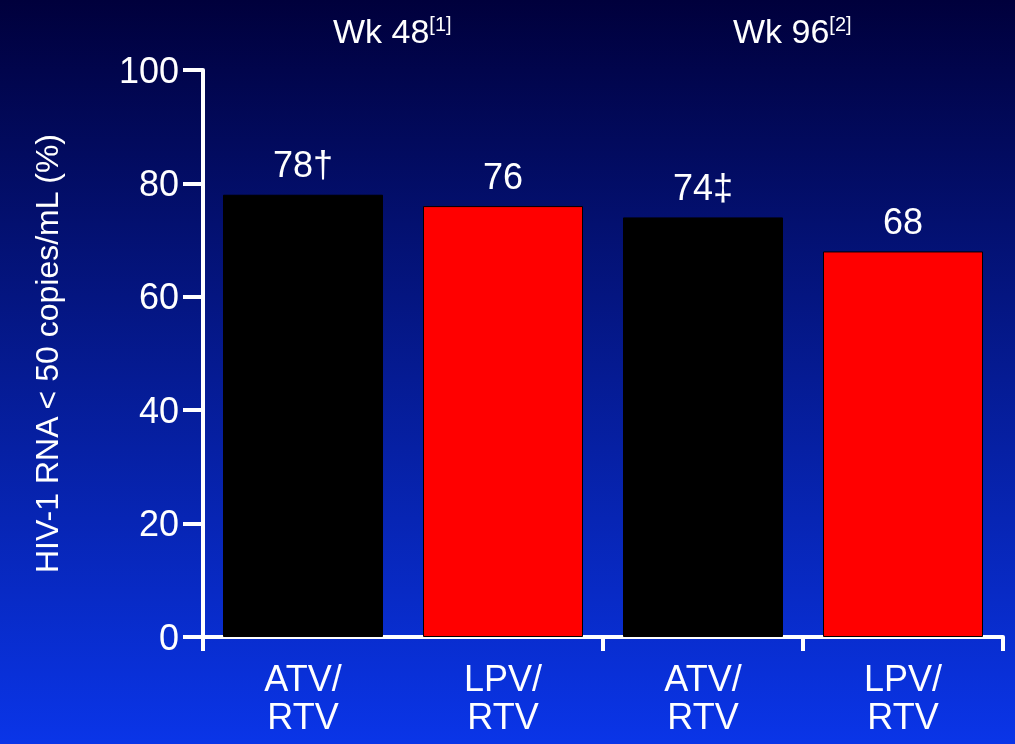 The image size is (1015, 744). Describe the element at coordinates (47, 353) in the screenshot. I see `y-axis-title: HIV-1 RNA < 50 copies/mL (%)` at that location.